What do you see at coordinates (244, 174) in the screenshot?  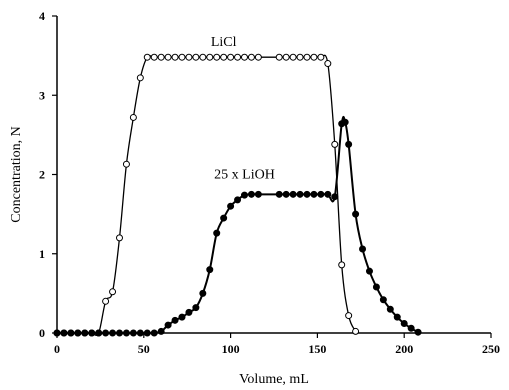 I see `series-annotation: 25 x LiOH` at bounding box center [244, 174].